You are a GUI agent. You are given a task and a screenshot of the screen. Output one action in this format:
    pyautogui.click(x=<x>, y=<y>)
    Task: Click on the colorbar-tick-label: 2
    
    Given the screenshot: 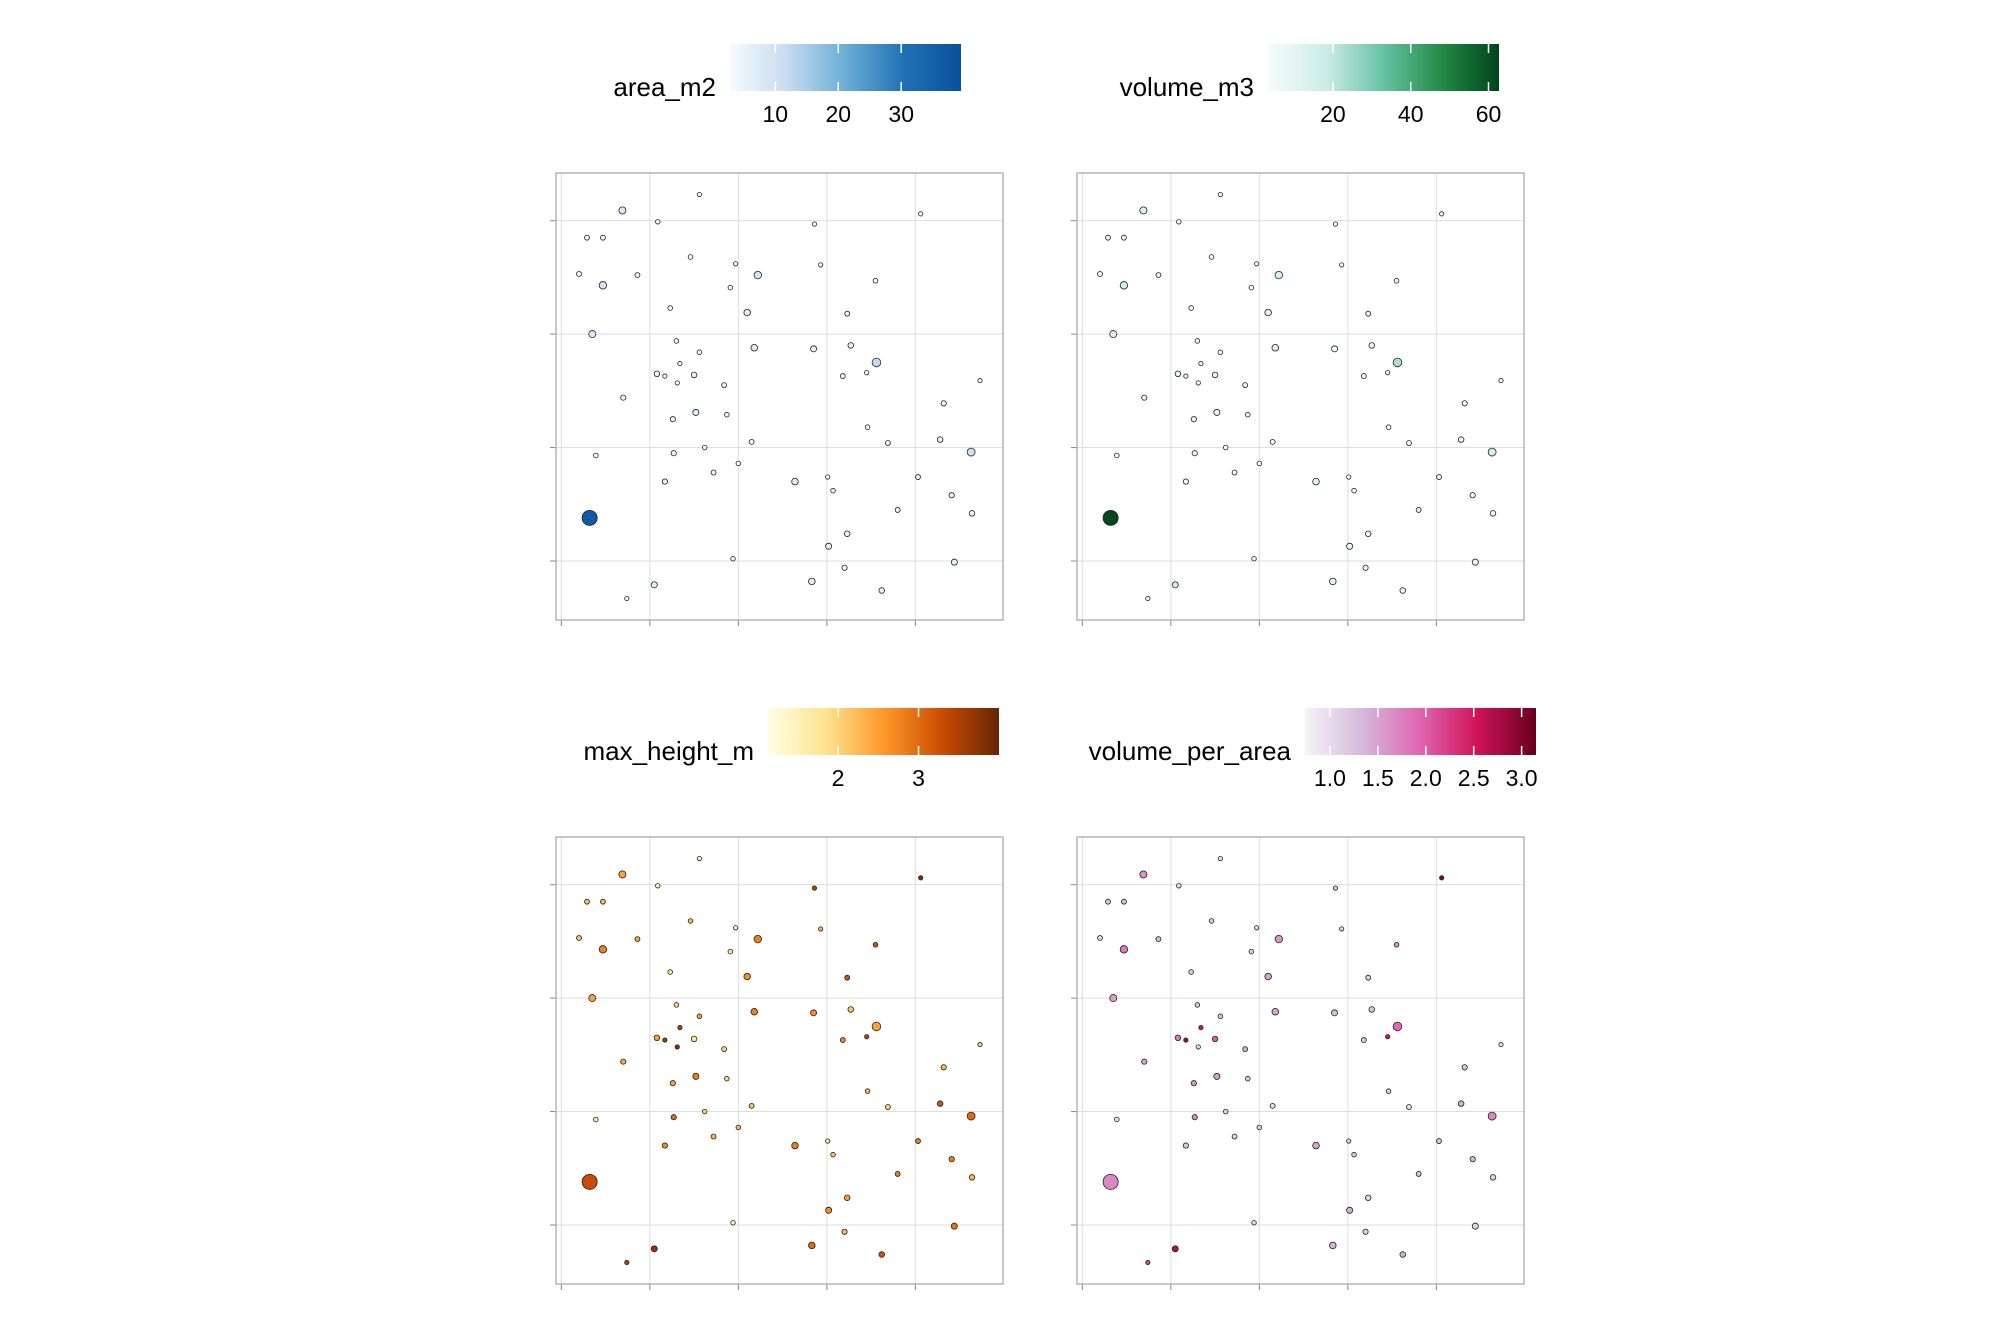 What is the action you would take?
    pyautogui.click(x=838, y=778)
    